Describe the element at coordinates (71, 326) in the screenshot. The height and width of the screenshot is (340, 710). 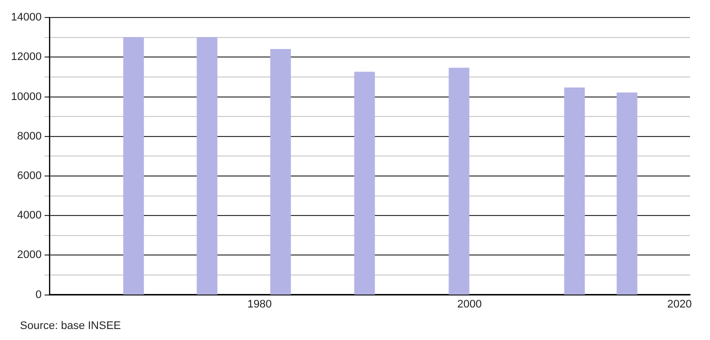
I see `source-note: Source: base INSEE` at that location.